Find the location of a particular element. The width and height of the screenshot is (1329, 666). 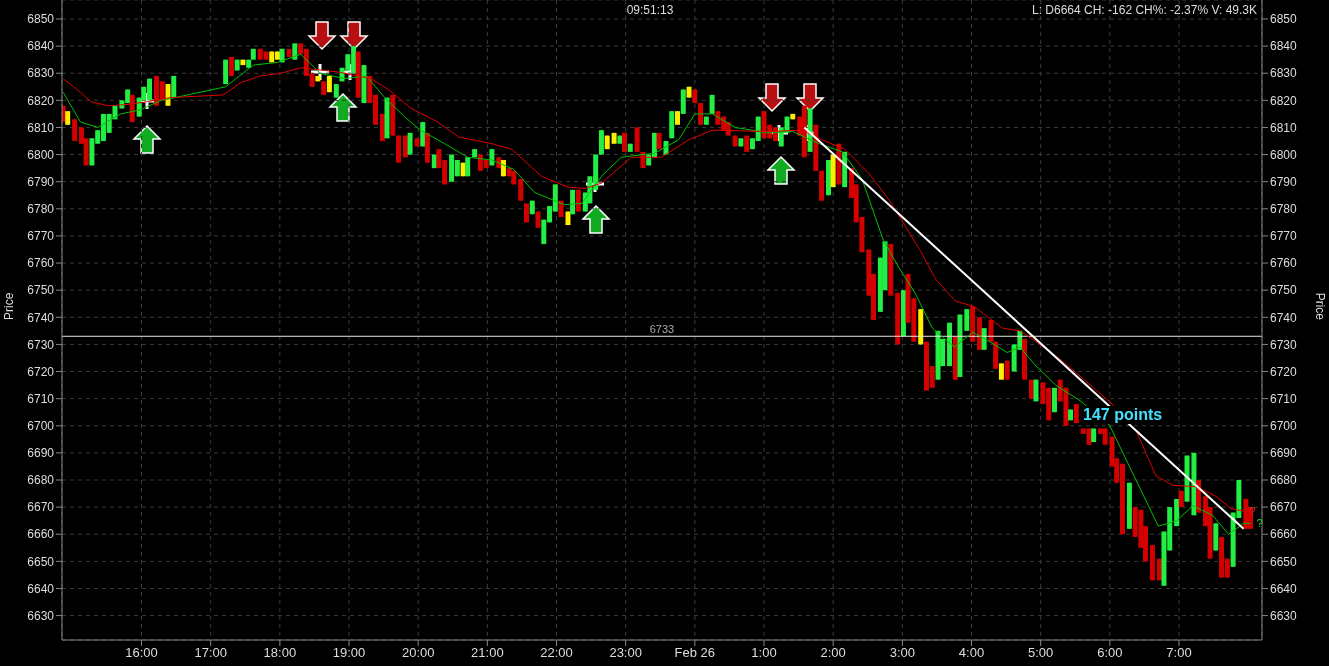

x-tick-label: 7:00 is located at coordinates (1179, 653).